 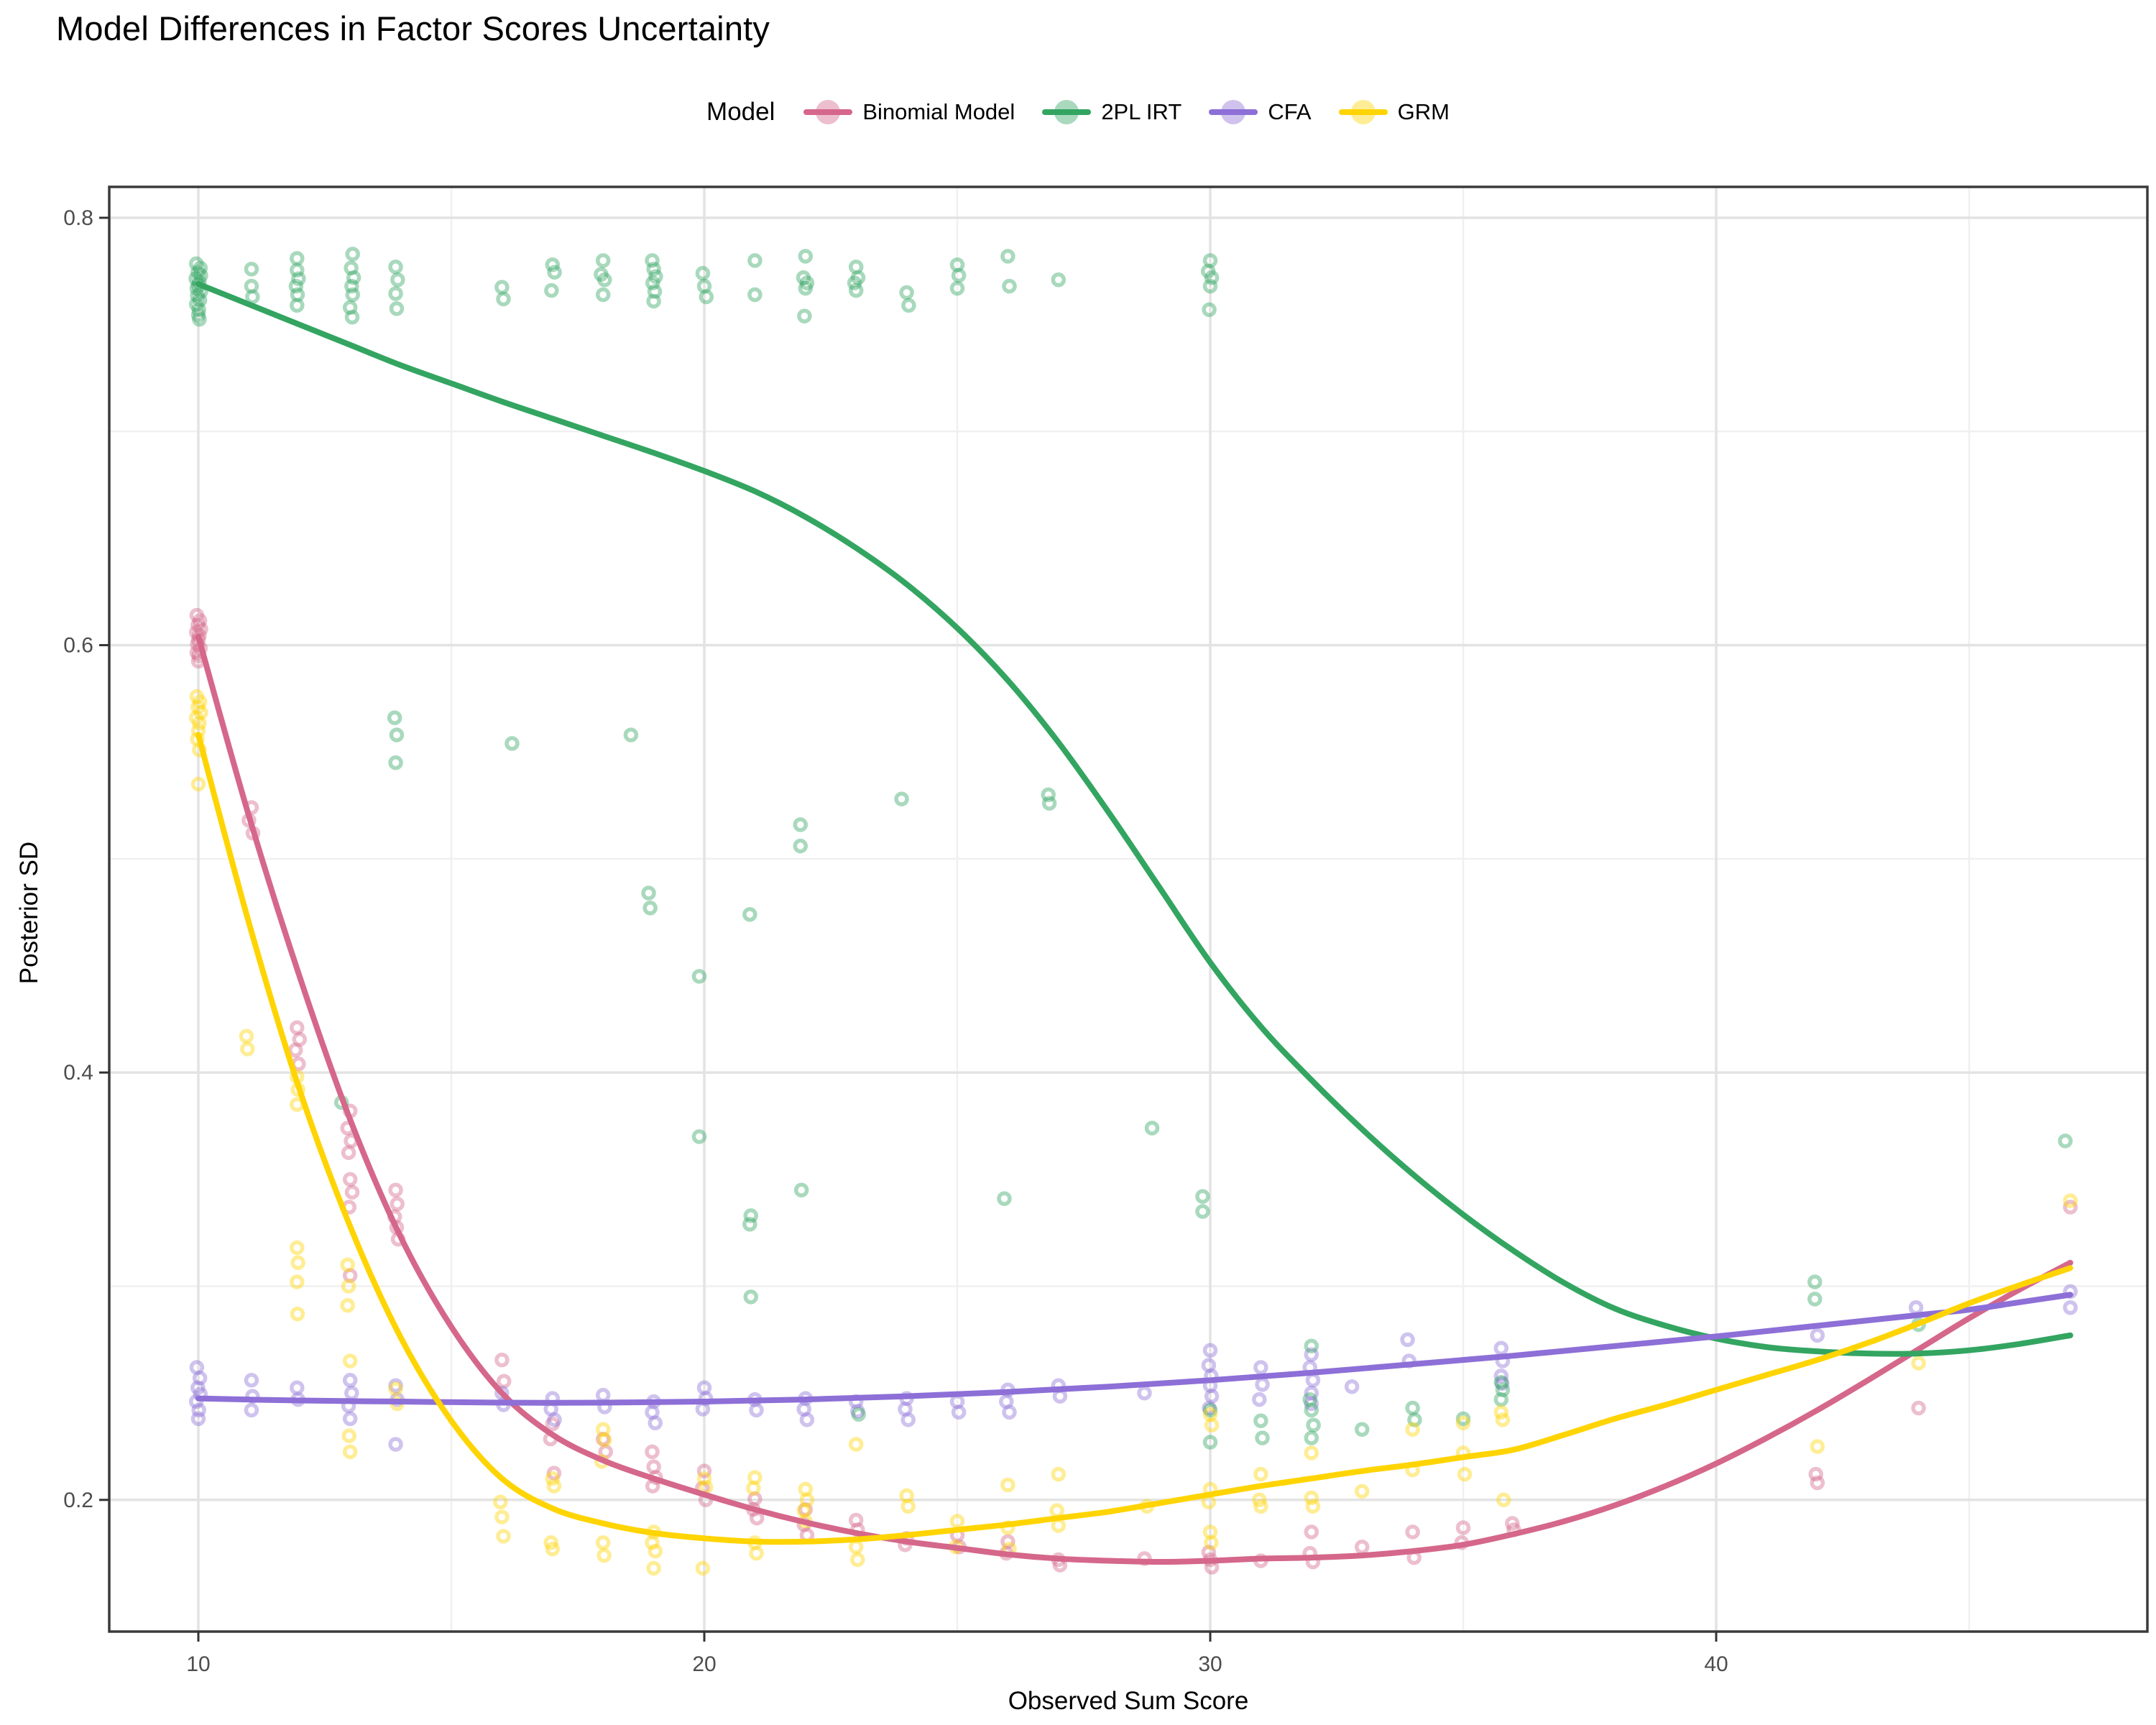 What do you see at coordinates (1141, 111) in the screenshot?
I see `legend-label-2pl-irt: 2PL IRT` at bounding box center [1141, 111].